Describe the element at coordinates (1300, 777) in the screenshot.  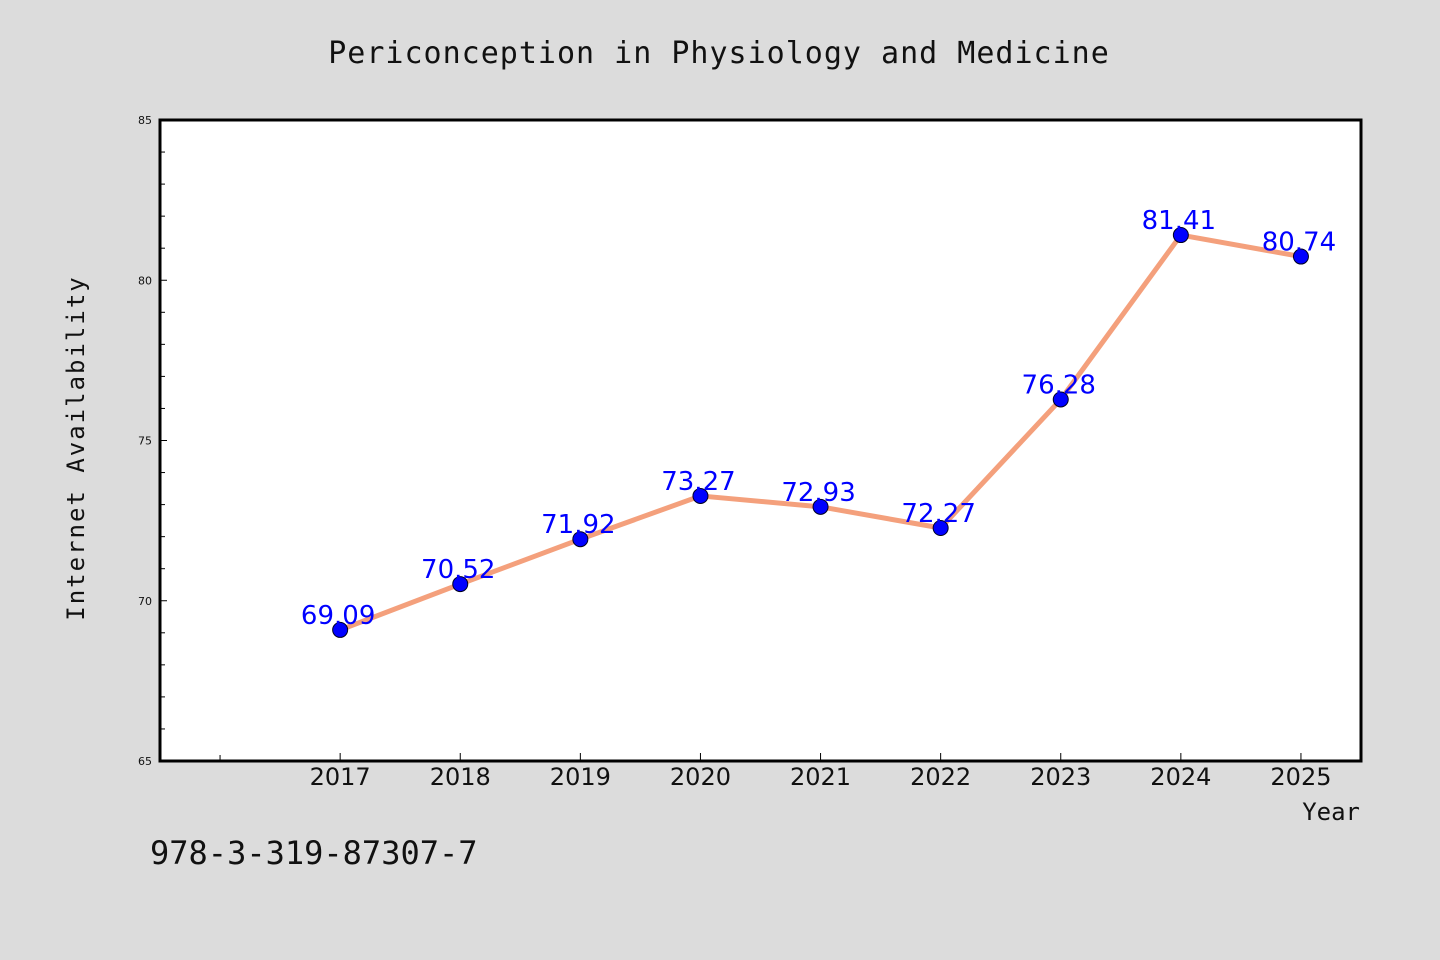
I see `x-tick-label: 2025` at that location.